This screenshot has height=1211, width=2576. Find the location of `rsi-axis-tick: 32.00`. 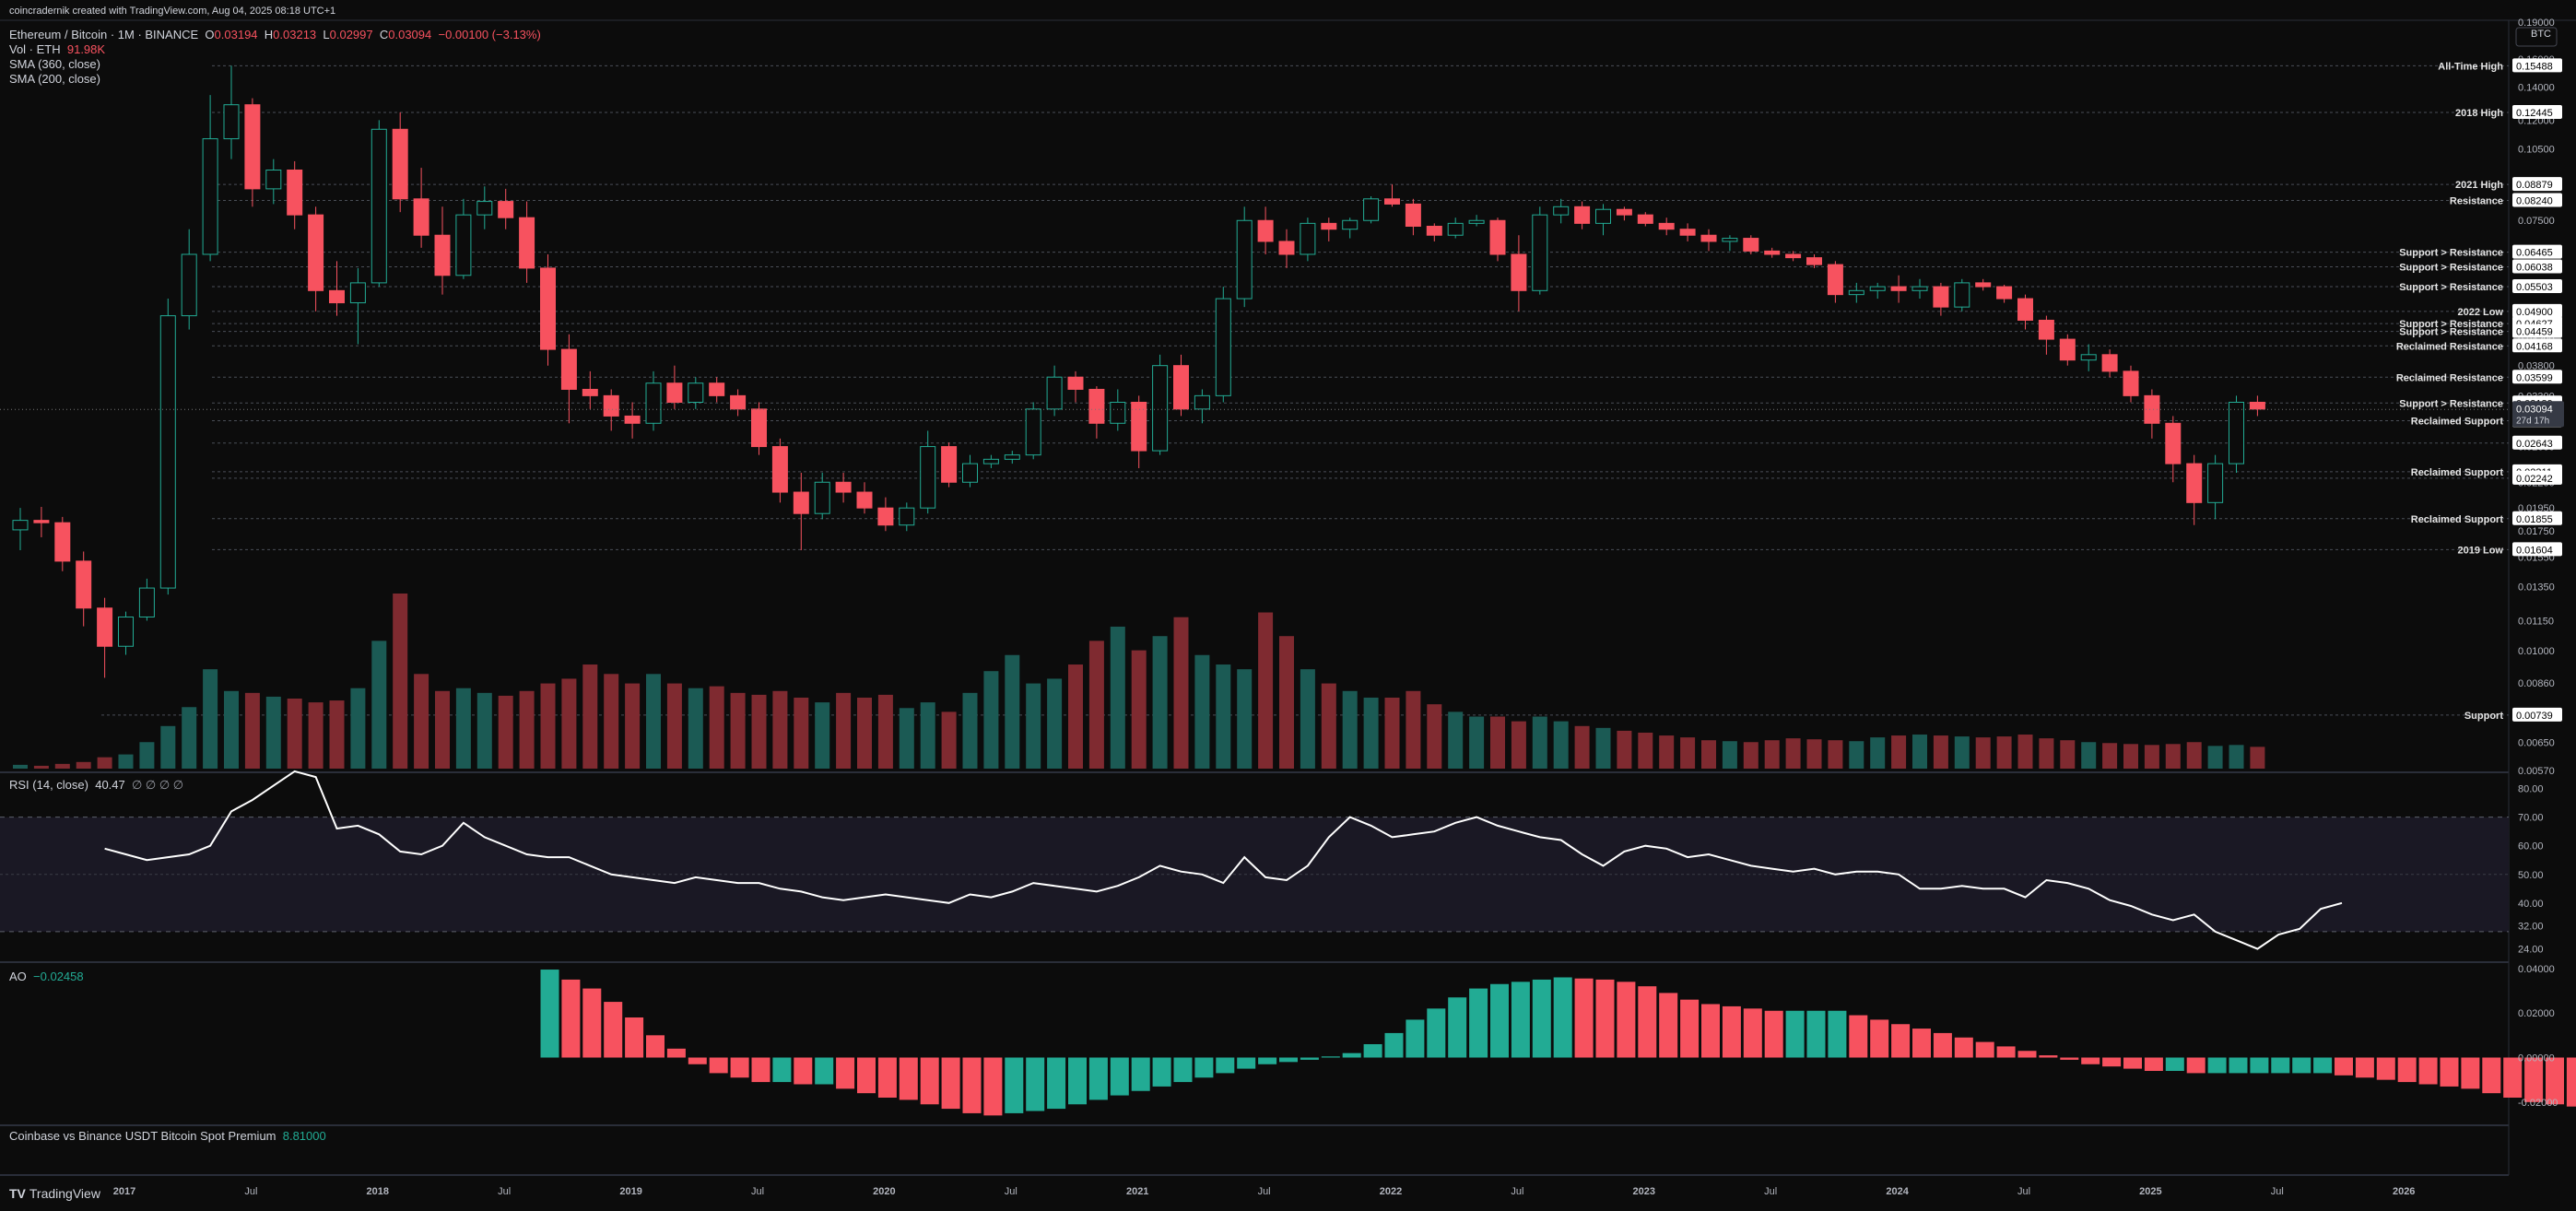

rsi-axis-tick: 32.00 is located at coordinates (2531, 928).